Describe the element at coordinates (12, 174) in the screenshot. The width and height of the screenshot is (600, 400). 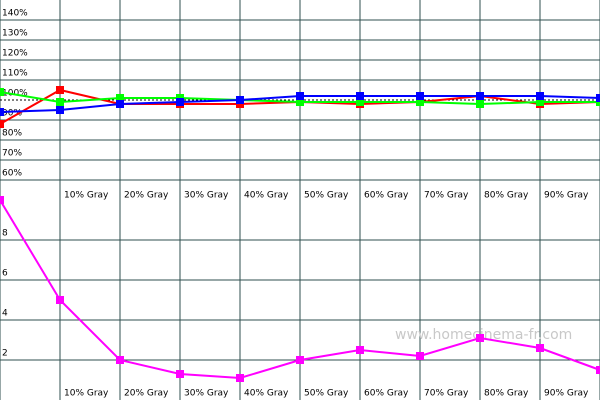
I see `y-tick-label: 60%` at that location.